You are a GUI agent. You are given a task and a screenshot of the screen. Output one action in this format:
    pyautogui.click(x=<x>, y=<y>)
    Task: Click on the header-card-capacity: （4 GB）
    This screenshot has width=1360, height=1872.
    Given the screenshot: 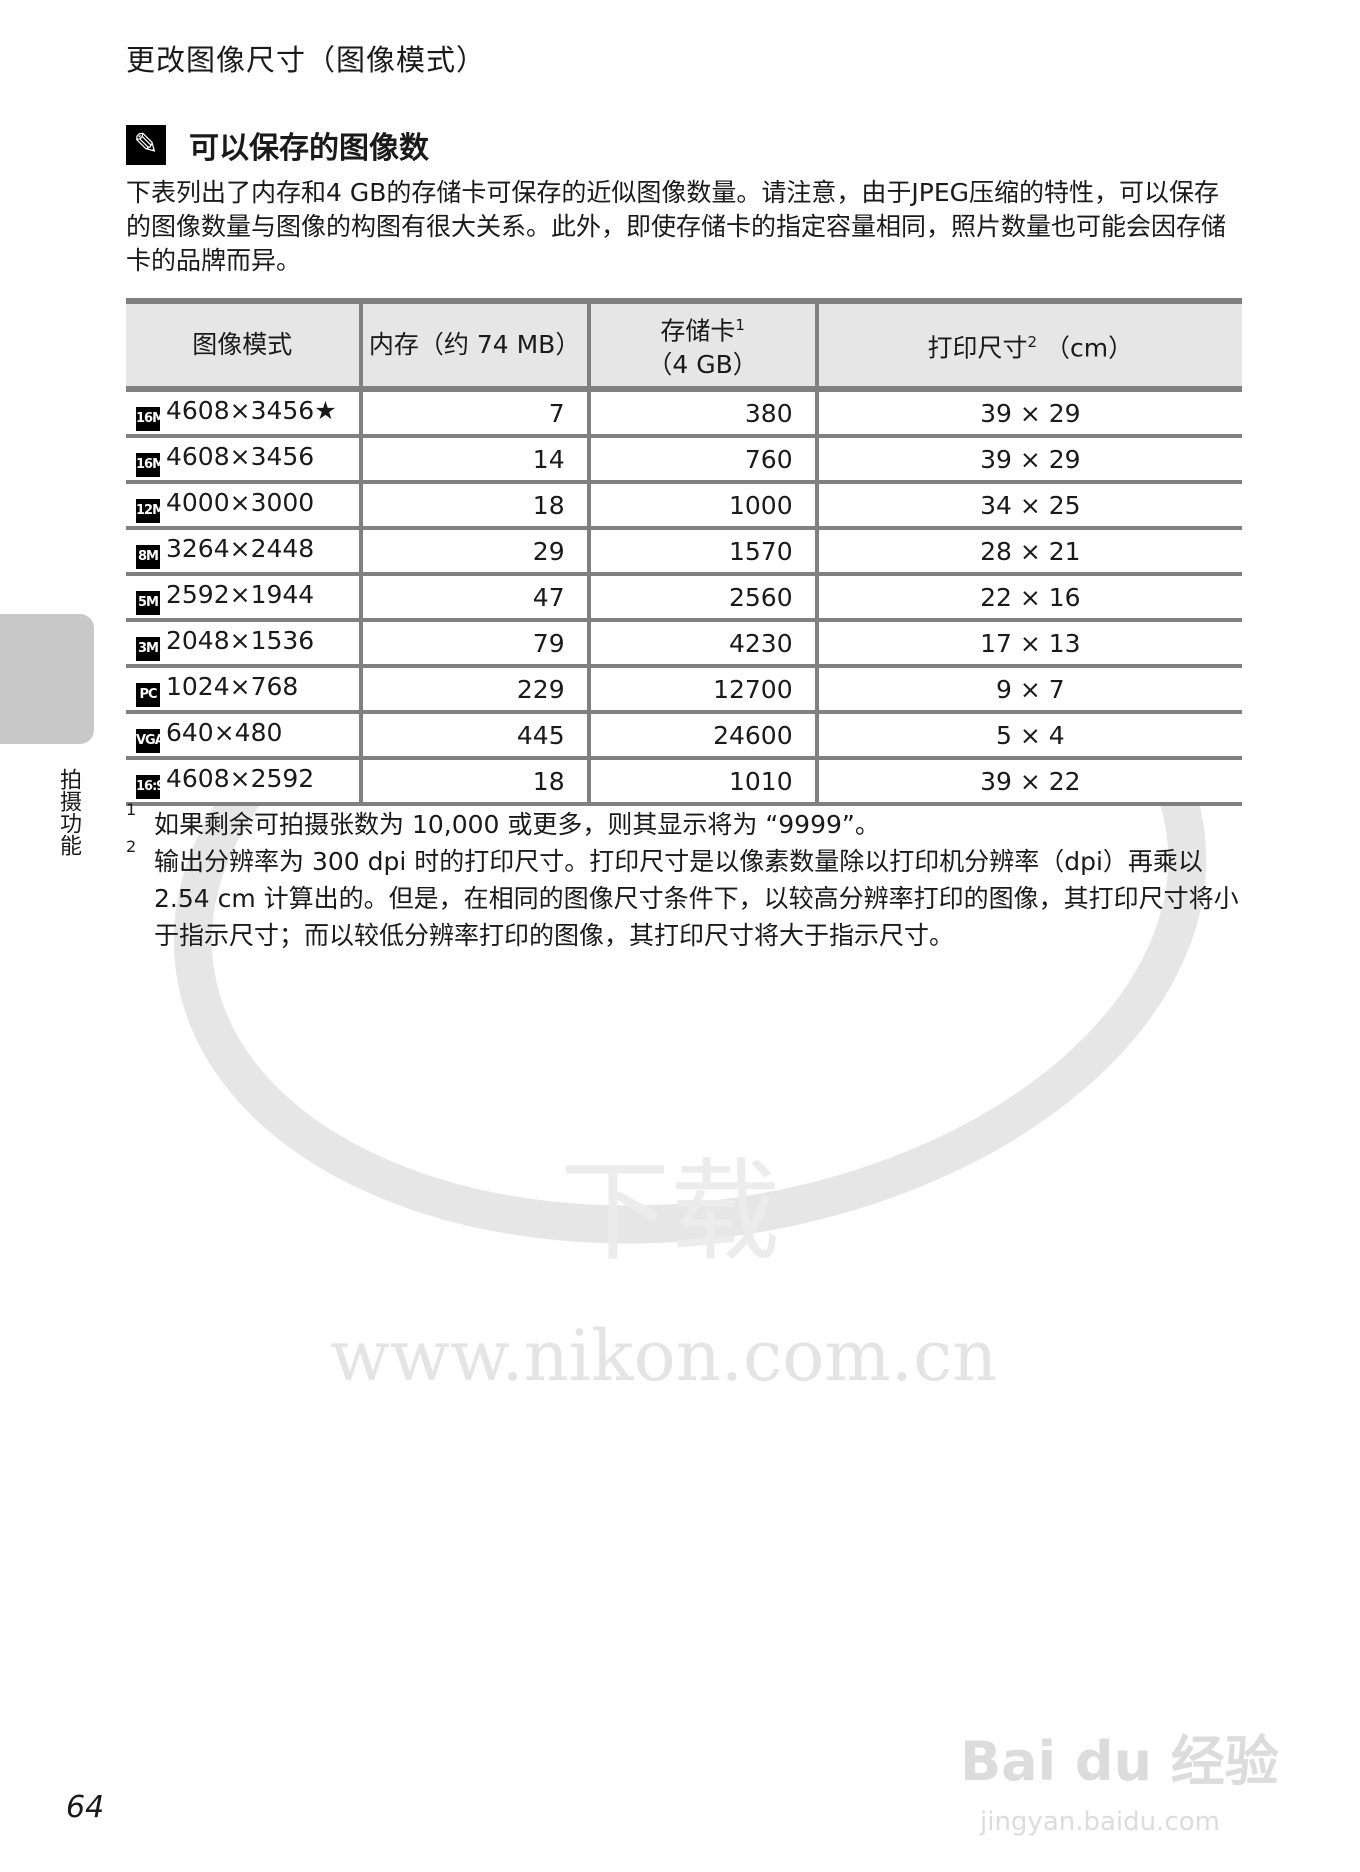 What is the action you would take?
    pyautogui.click(x=702, y=365)
    